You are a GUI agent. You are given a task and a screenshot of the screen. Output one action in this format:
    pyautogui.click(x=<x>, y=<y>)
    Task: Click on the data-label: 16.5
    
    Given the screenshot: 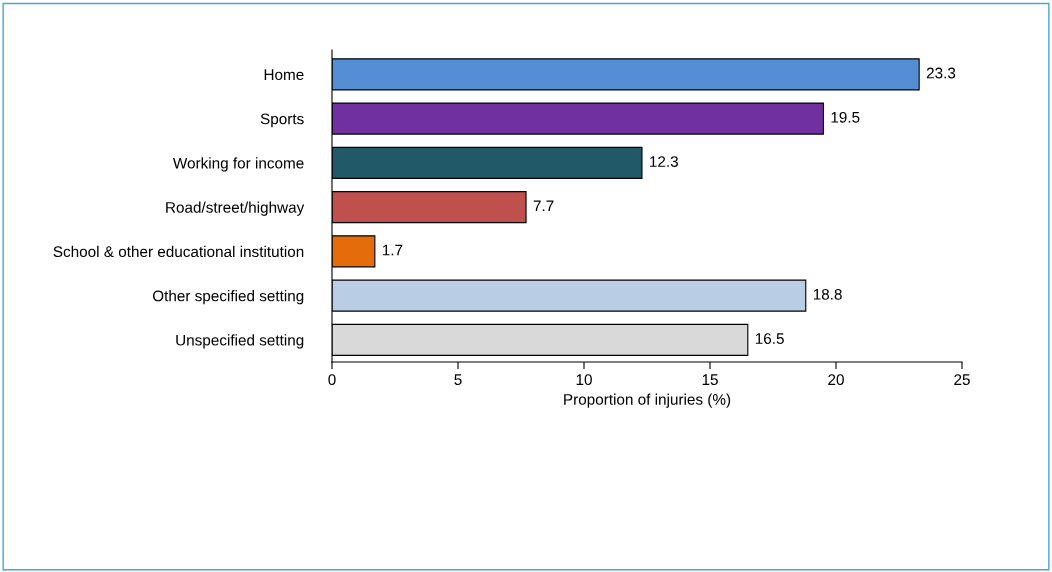 What is the action you would take?
    pyautogui.click(x=769, y=338)
    